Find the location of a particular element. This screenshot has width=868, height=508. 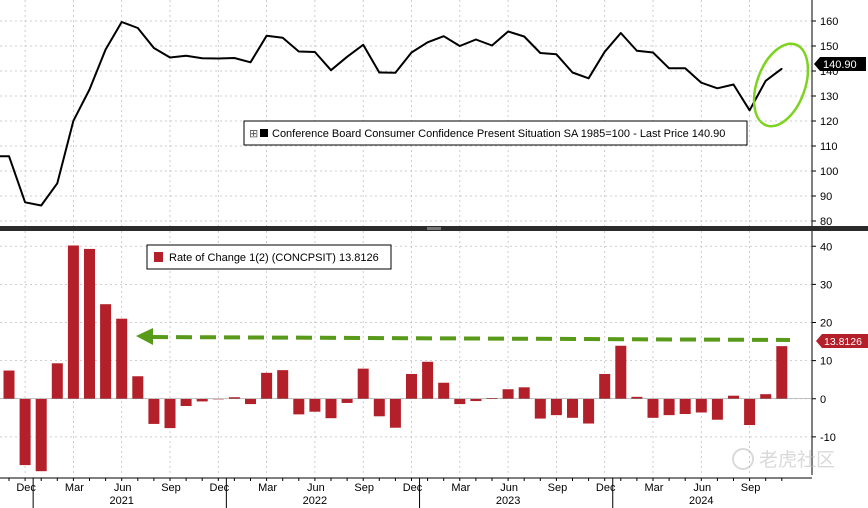

watermark-text: 老虎社区 is located at coordinates (797, 460).